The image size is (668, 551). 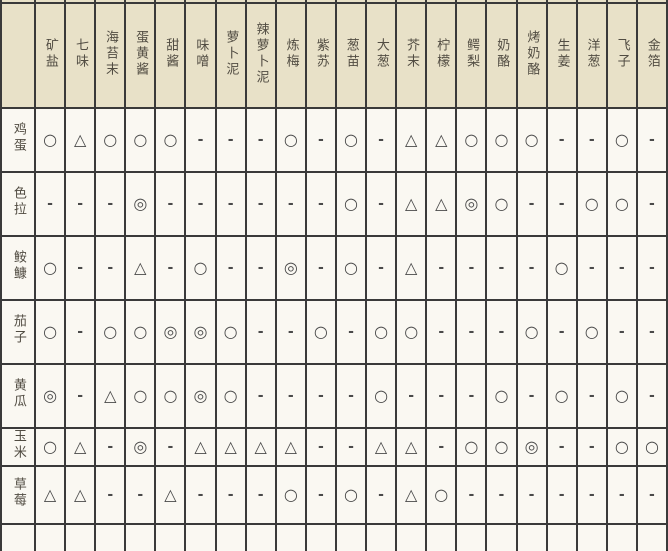 I want to click on column-header: 辣萝卜泥, so click(x=260, y=55).